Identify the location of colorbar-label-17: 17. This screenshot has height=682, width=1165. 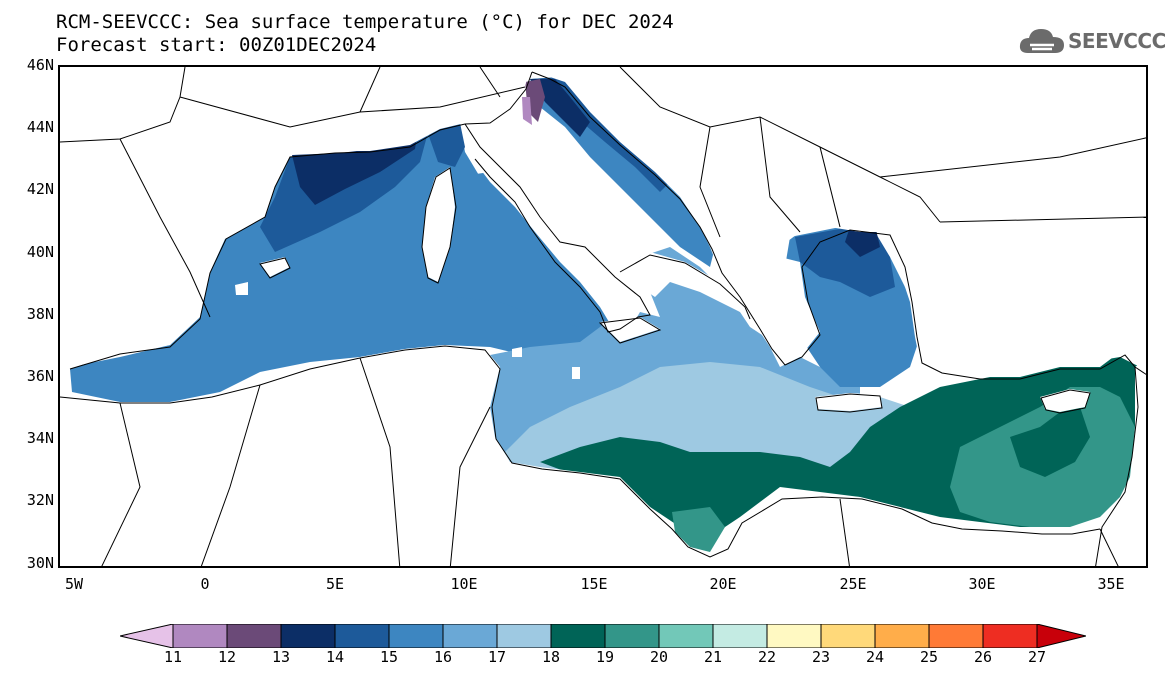
(497, 657).